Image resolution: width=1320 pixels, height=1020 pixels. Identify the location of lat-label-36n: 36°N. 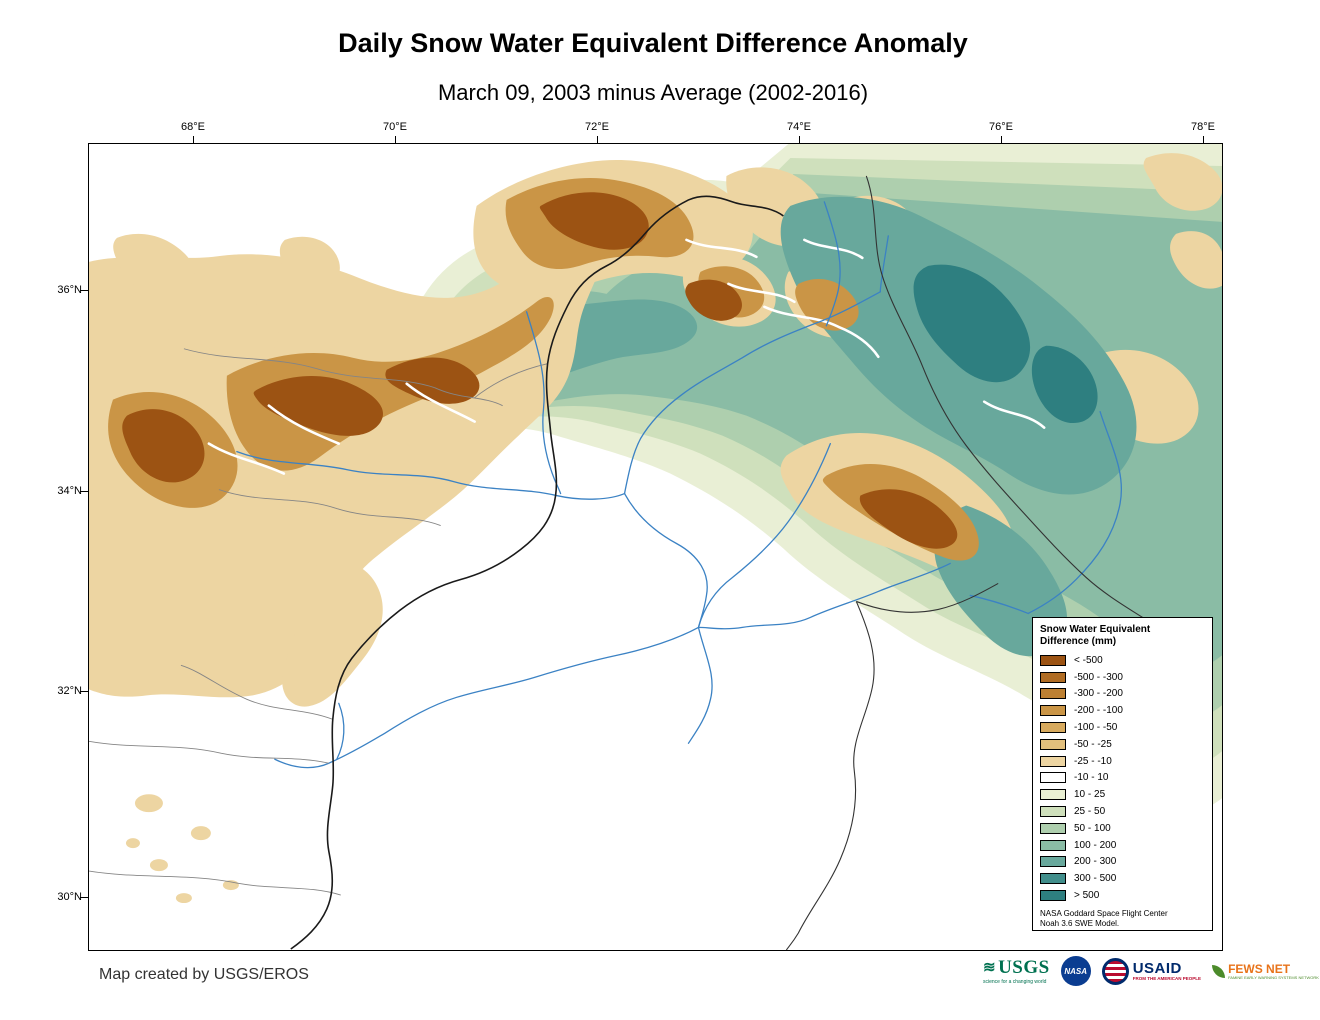
(69, 290).